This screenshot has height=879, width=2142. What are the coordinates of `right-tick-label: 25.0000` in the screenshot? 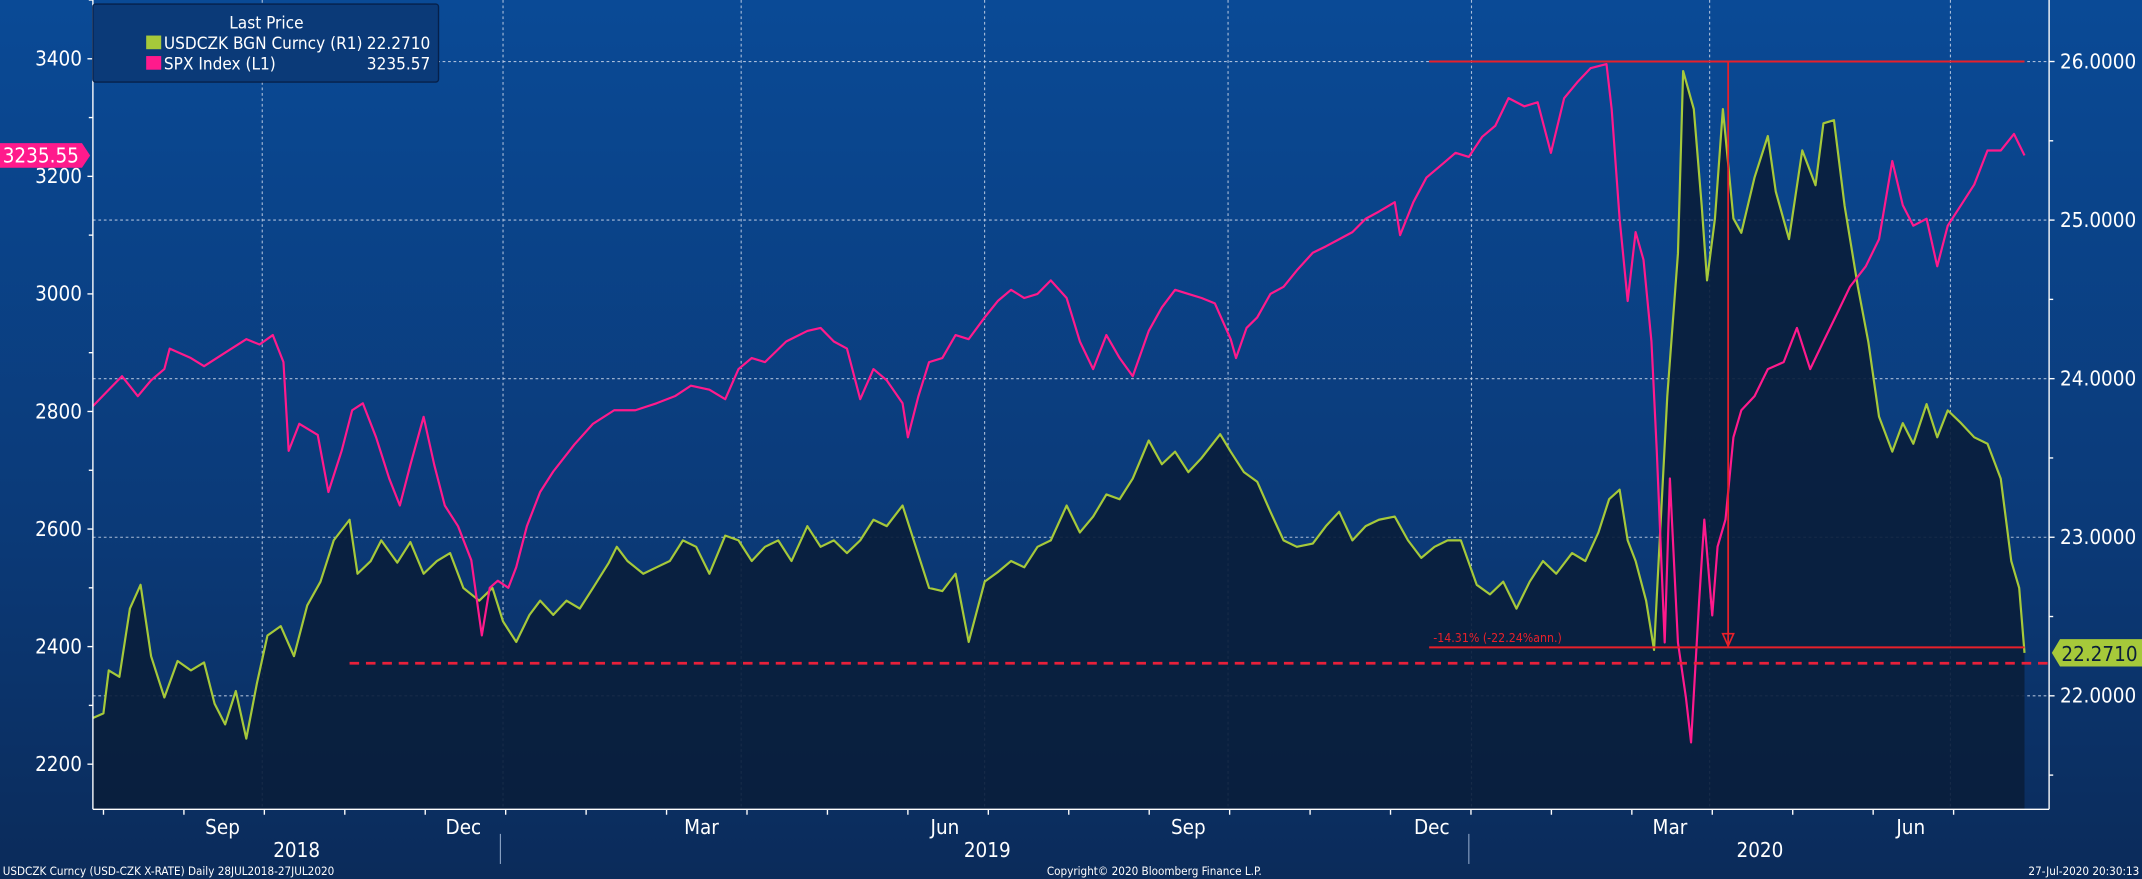 It's located at (2098, 220).